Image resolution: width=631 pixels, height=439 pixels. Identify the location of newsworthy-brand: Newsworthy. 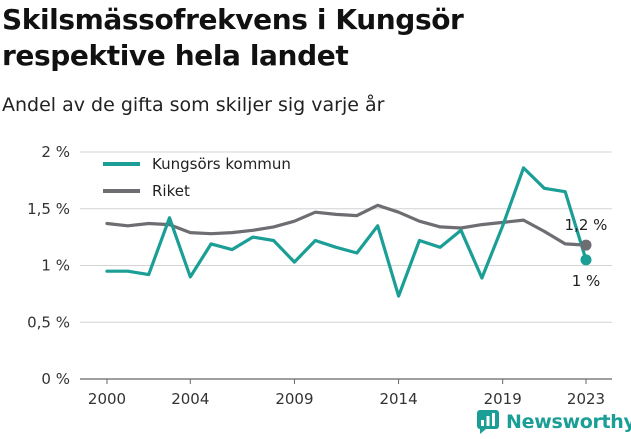
(553, 422).